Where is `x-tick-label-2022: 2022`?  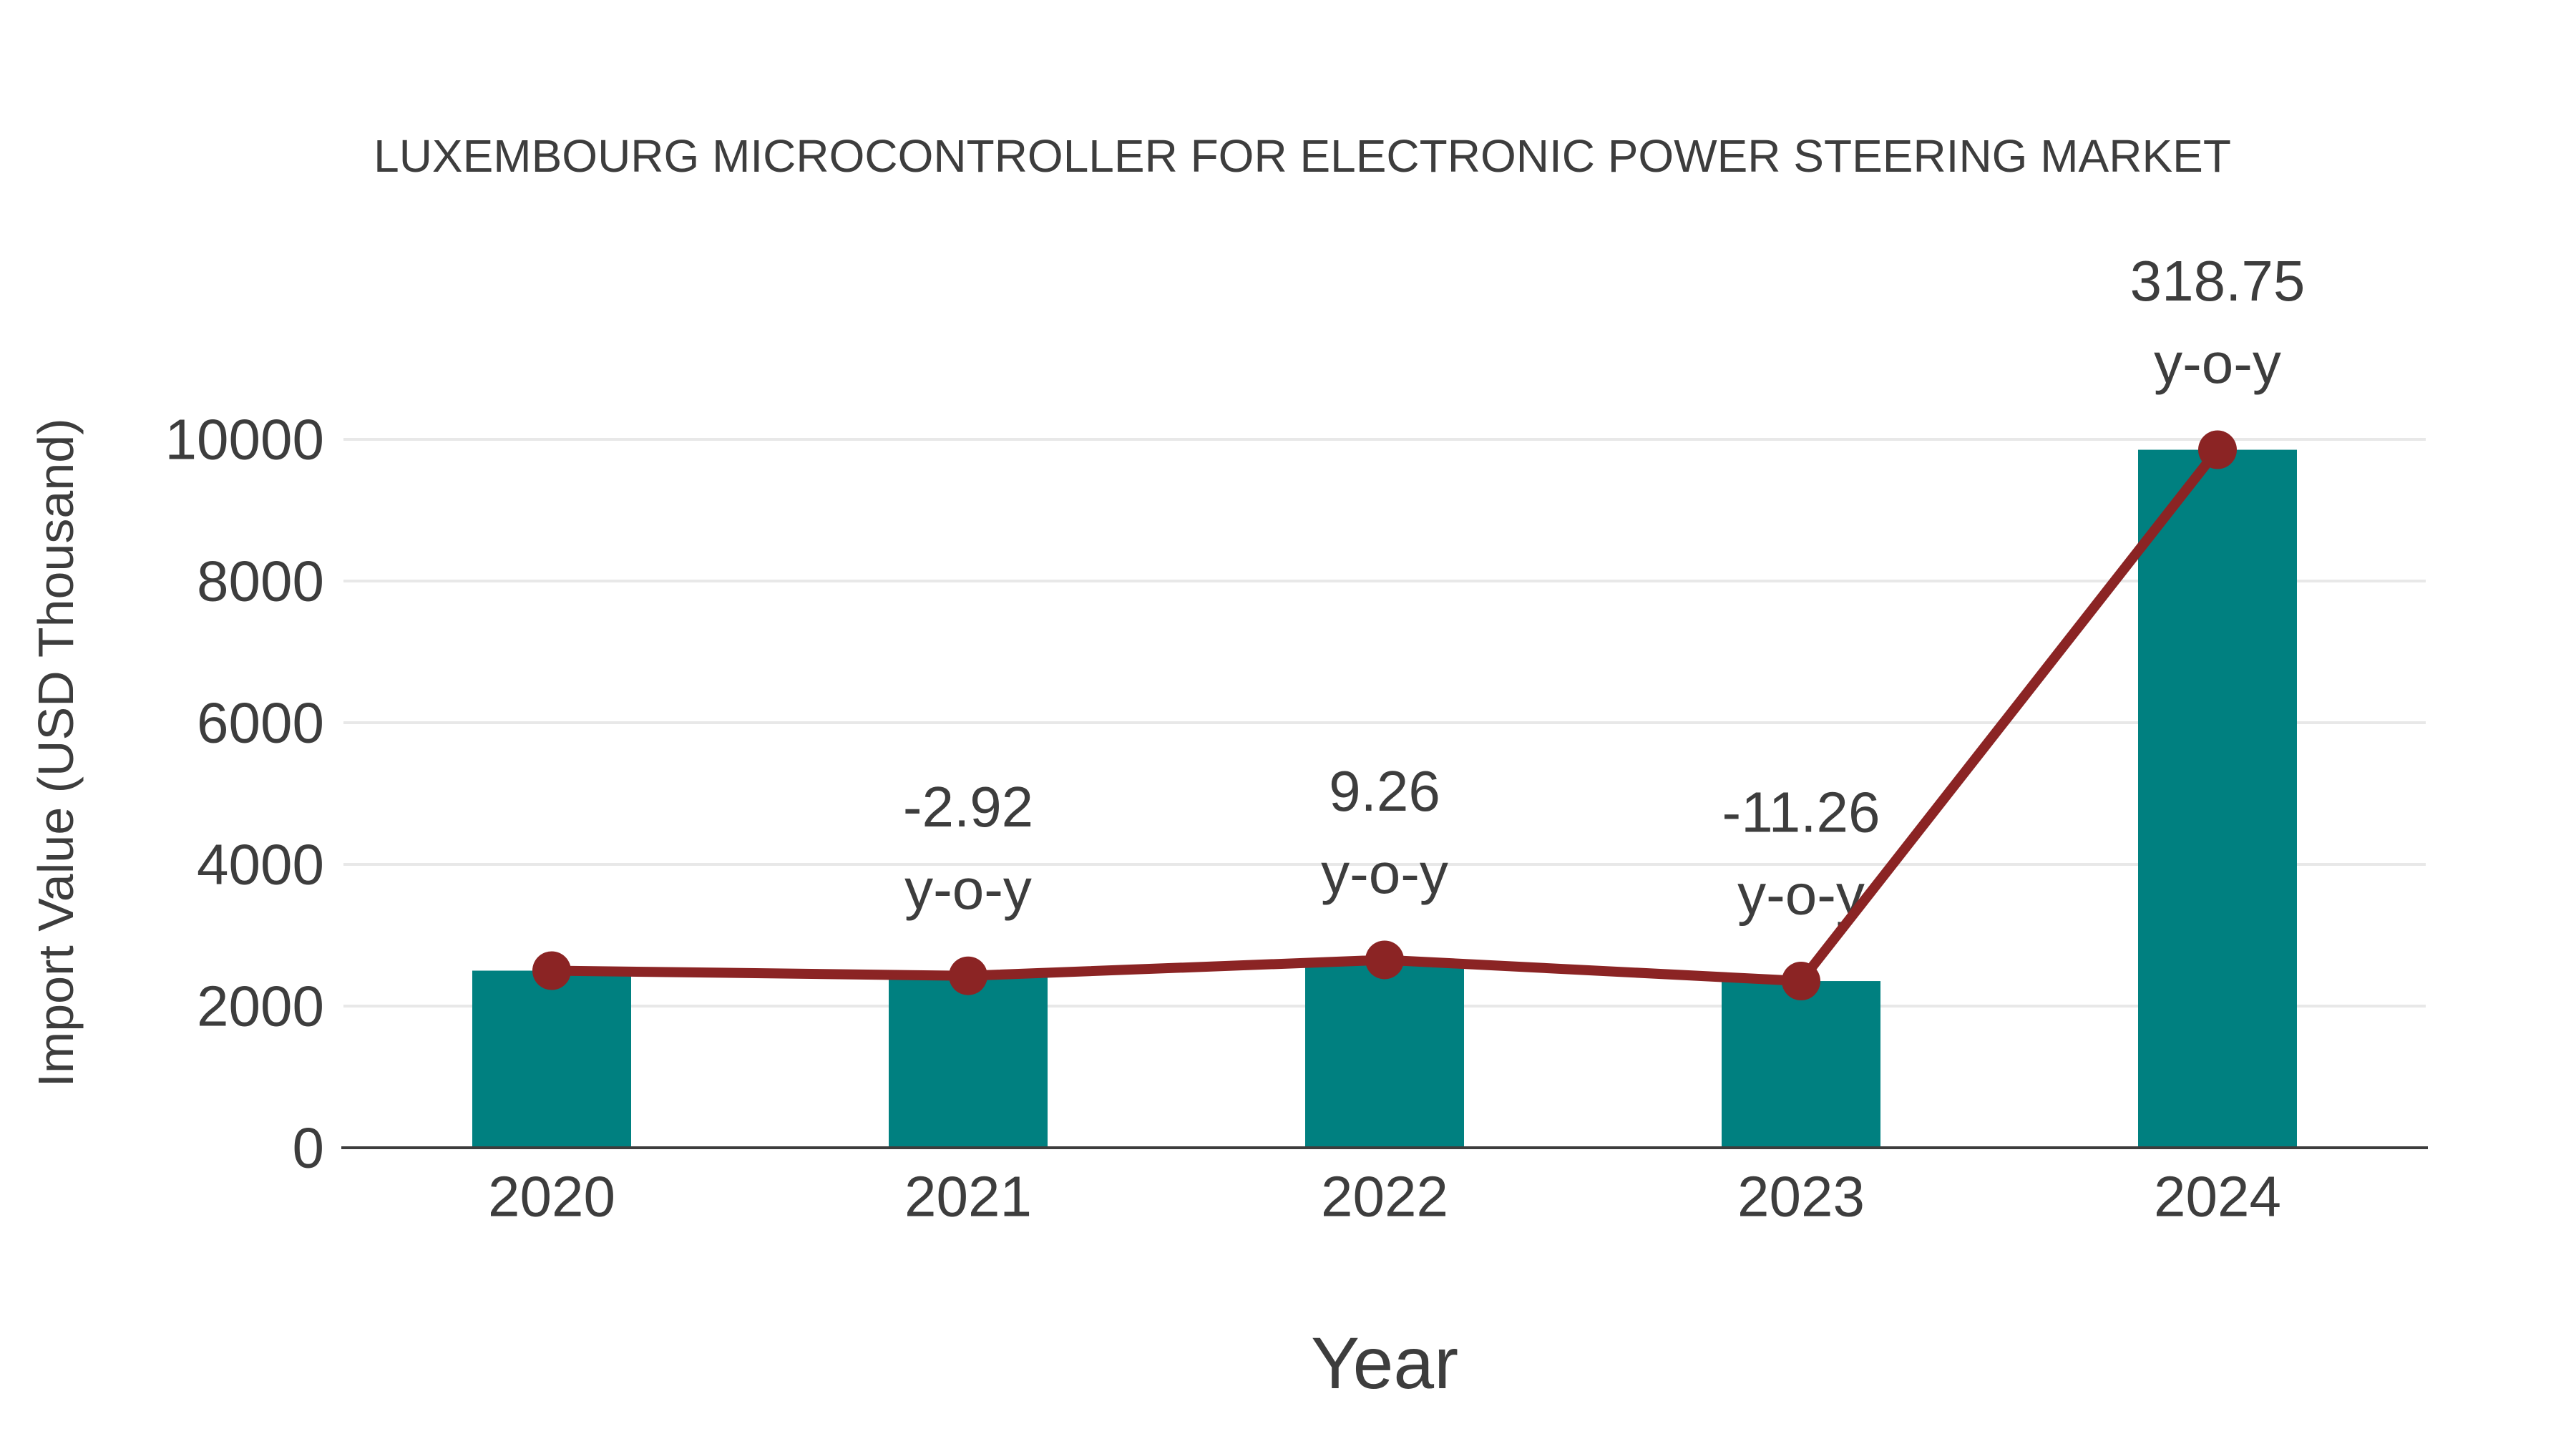 x-tick-label-2022: 2022 is located at coordinates (1384, 1197).